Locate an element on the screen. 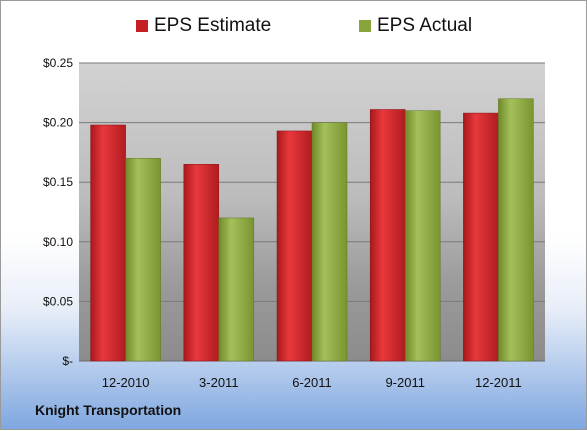  legend-item-estimate: EPS Estimate is located at coordinates (203, 26).